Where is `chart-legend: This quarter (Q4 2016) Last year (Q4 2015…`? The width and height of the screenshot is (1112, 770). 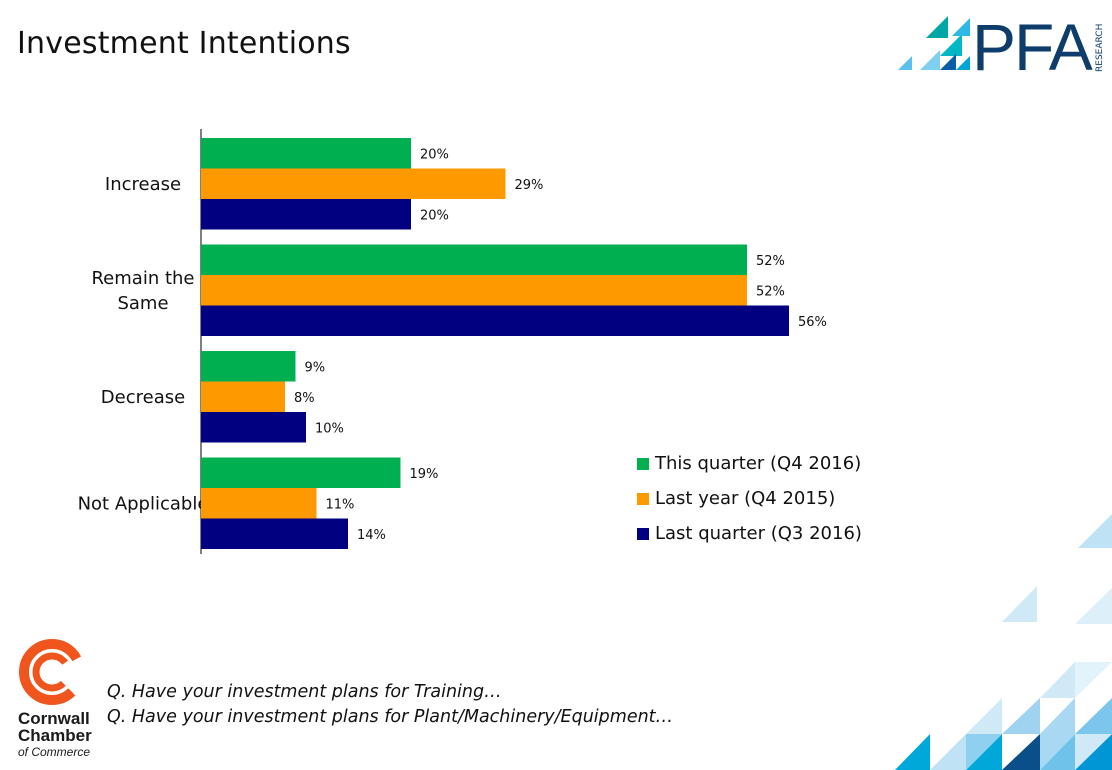 chart-legend: This quarter (Q4 2016) Last year (Q4 2015… is located at coordinates (749, 498).